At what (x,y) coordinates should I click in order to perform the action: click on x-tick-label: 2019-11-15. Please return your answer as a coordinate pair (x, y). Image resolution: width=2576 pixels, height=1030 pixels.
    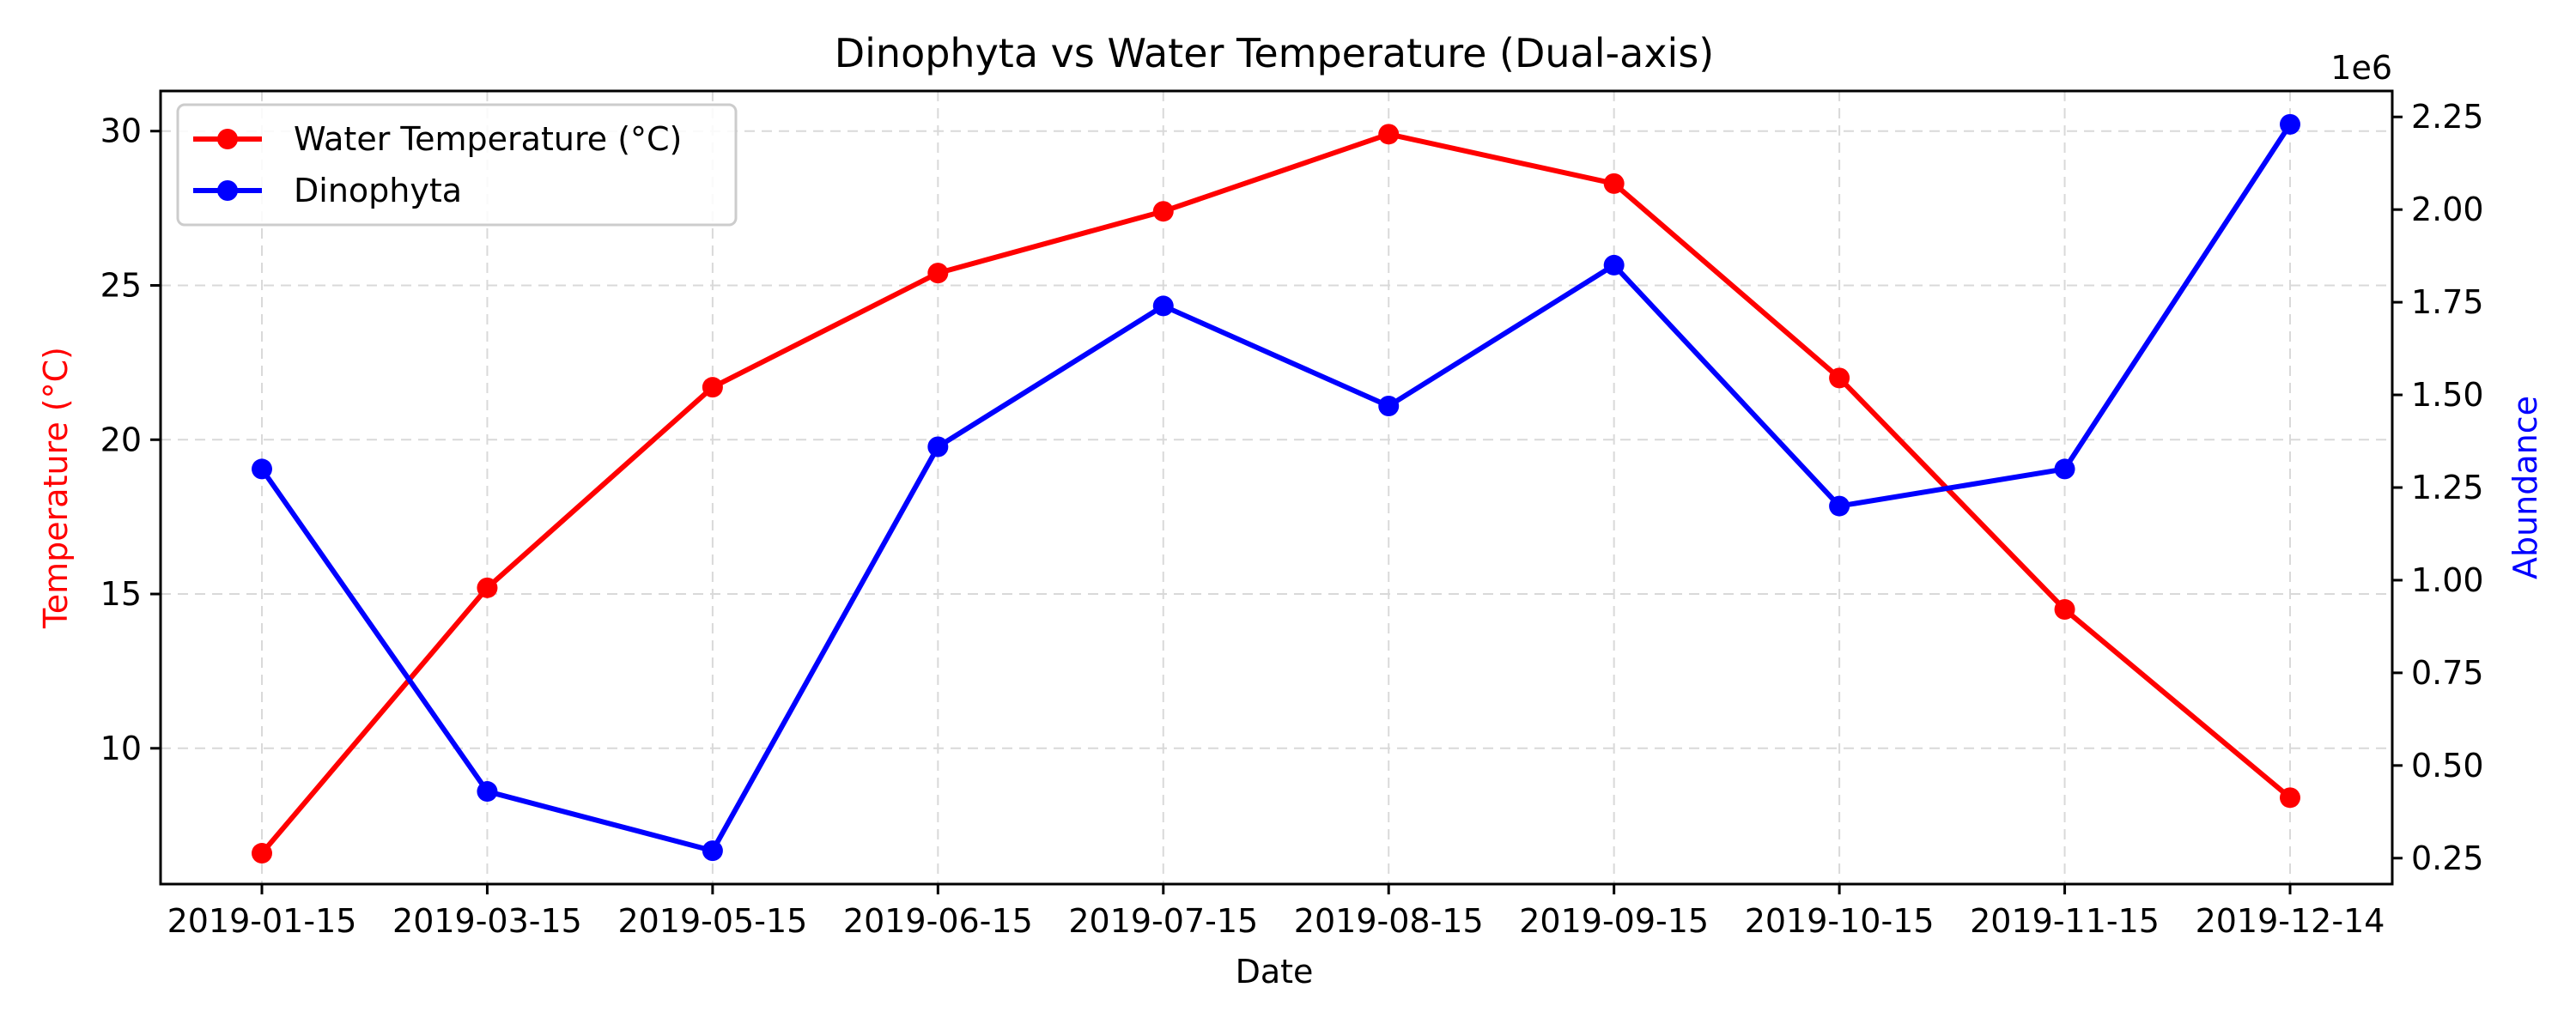
    Looking at the image, I should click on (2065, 921).